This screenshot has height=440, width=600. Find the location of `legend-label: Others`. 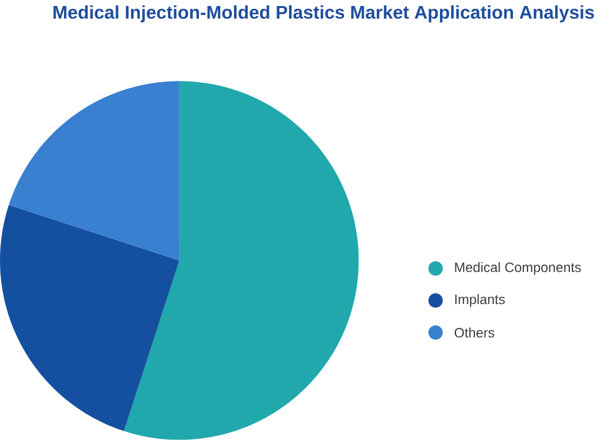

legend-label: Others is located at coordinates (474, 333).